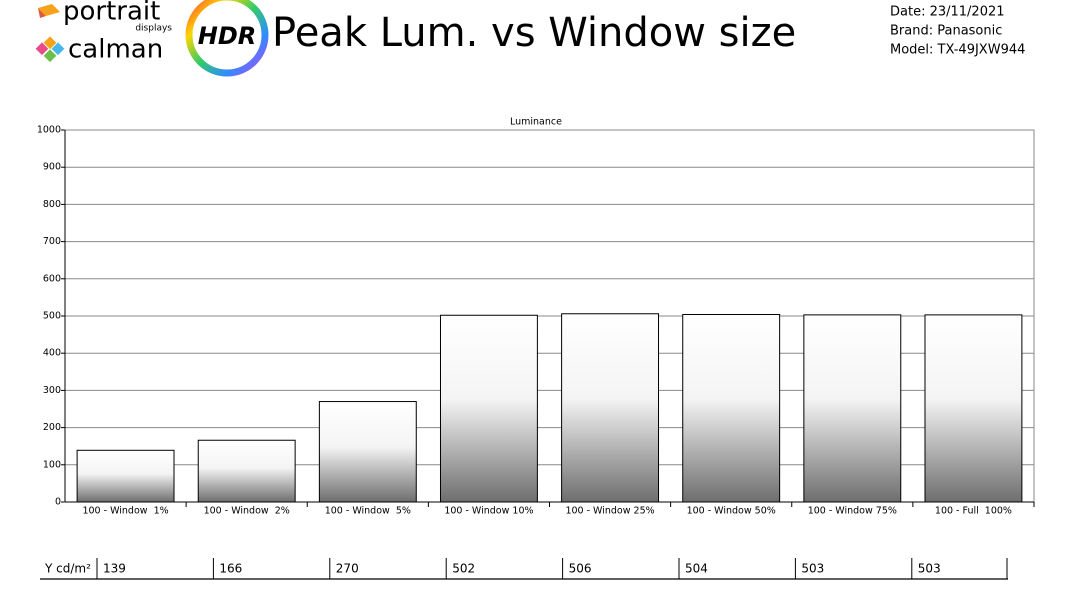 This screenshot has width=1080, height=600. I want to click on y-tick-label: 1000, so click(49, 130).